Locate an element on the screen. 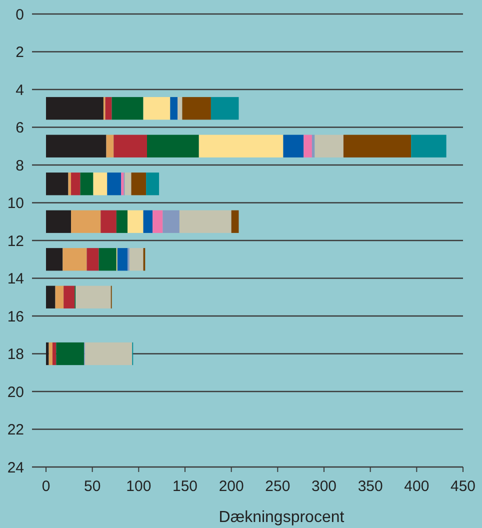 This screenshot has width=482, height=528. x-tick-label: 450 is located at coordinates (463, 486).